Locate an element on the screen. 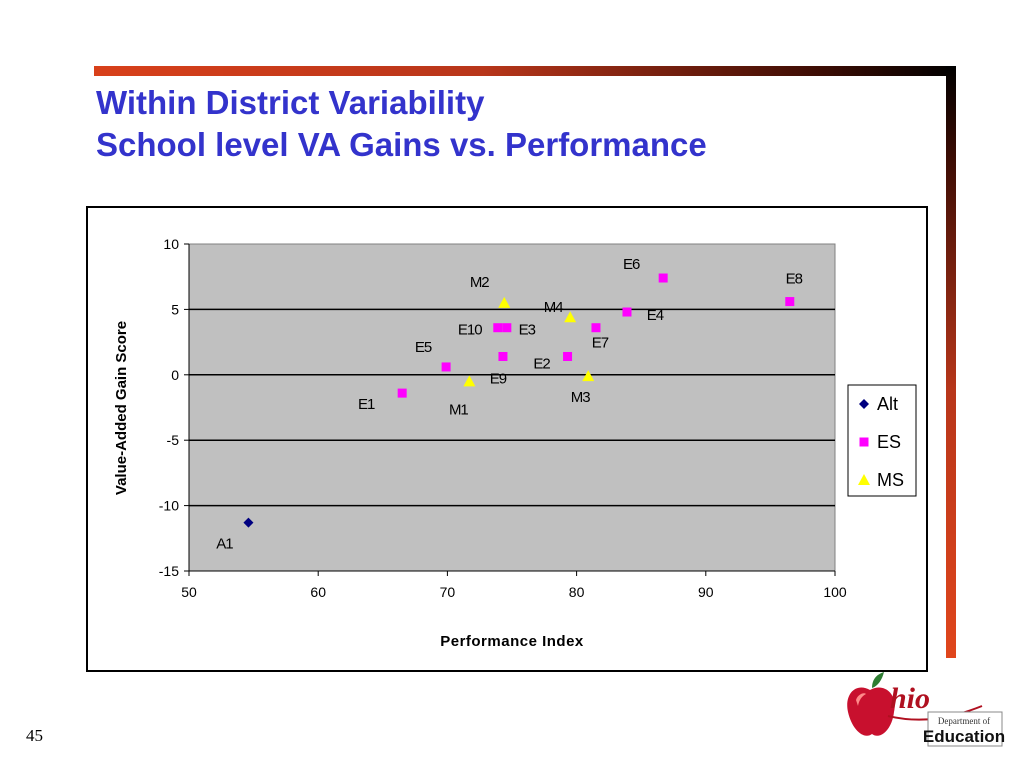 This screenshot has height=768, width=1024. legend-label-es: ES is located at coordinates (889, 442).